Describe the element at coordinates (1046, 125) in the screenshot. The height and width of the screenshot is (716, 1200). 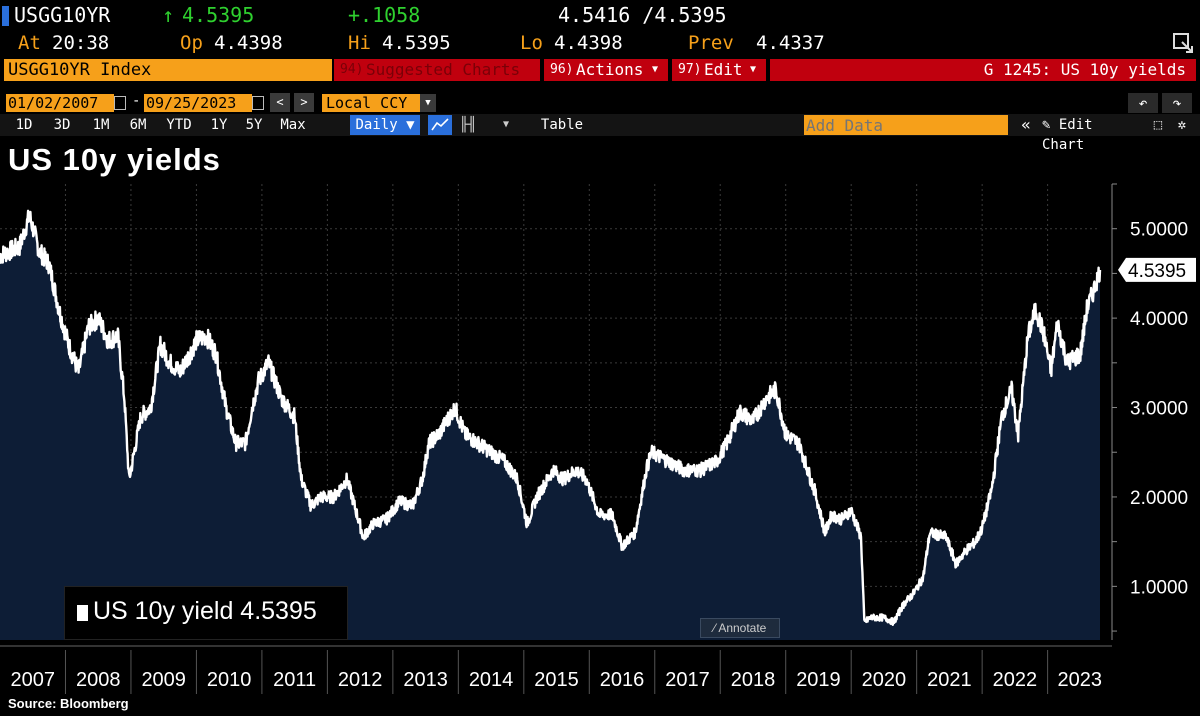
I see `pencil-icon: ✎` at that location.